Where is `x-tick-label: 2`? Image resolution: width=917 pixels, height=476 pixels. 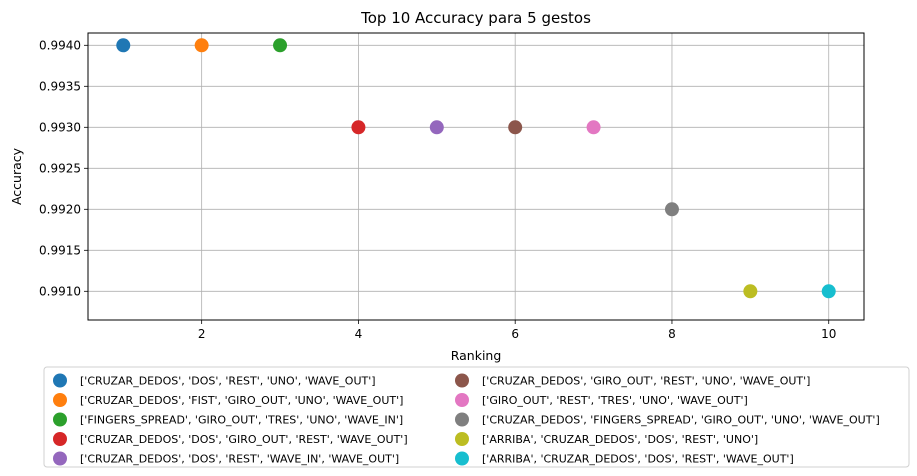 x-tick-label: 2 is located at coordinates (202, 334).